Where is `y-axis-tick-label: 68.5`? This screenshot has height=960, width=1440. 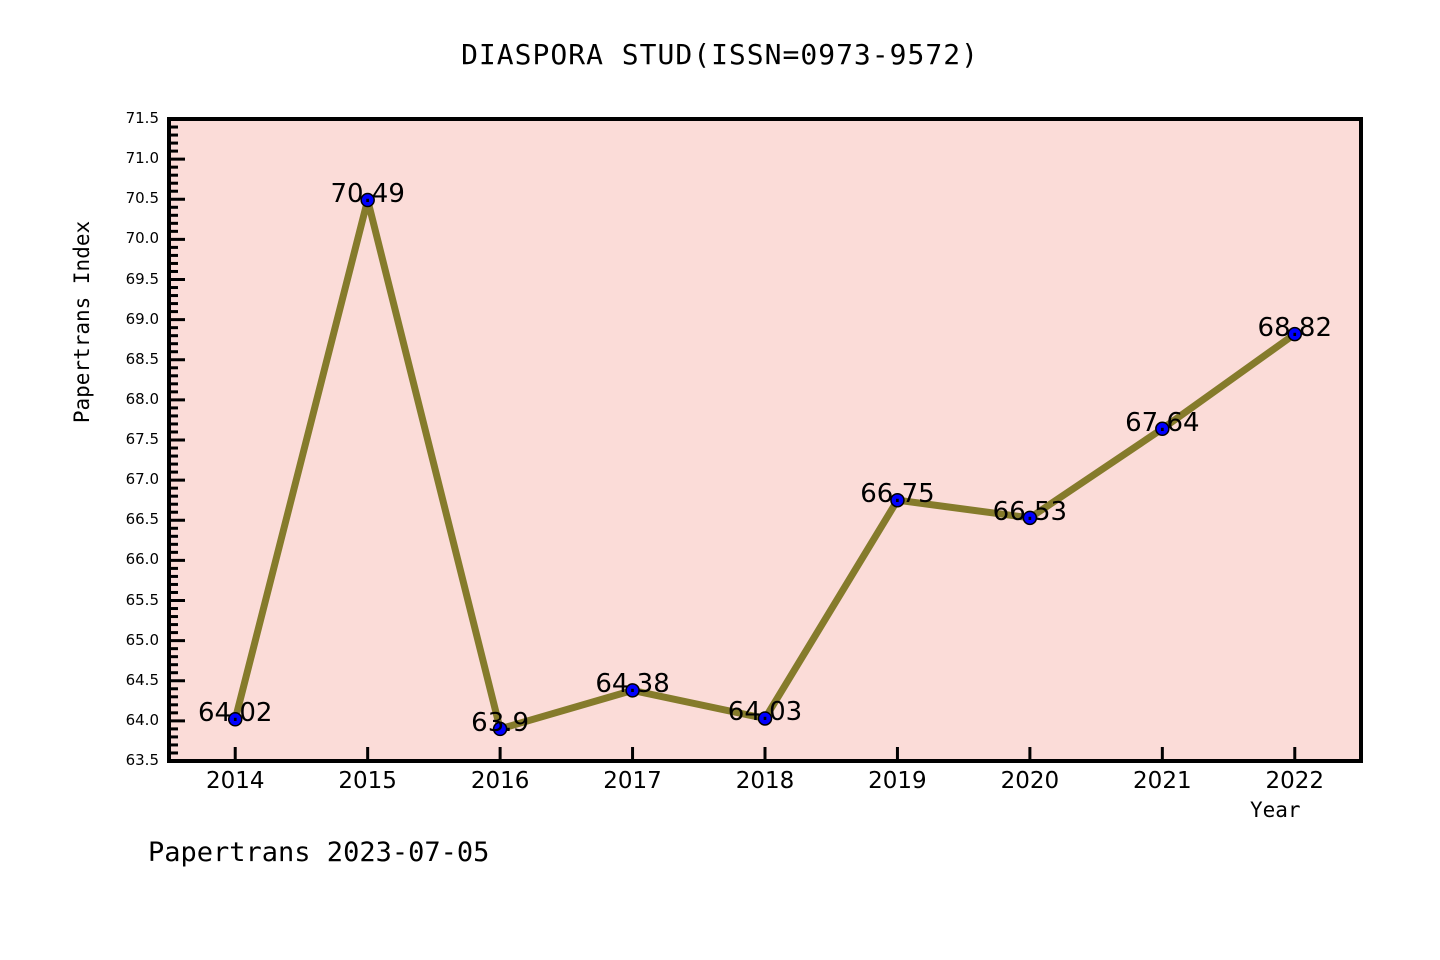
y-axis-tick-label: 68.5 is located at coordinates (142, 358).